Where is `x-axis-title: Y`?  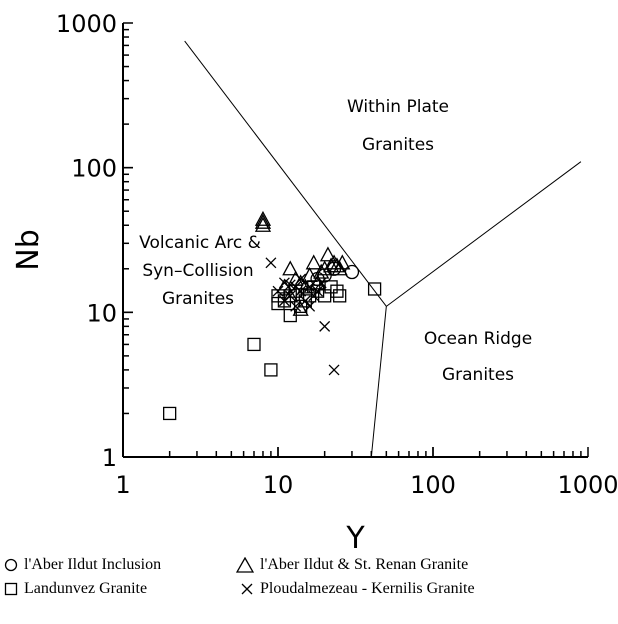 x-axis-title: Y is located at coordinates (355, 538).